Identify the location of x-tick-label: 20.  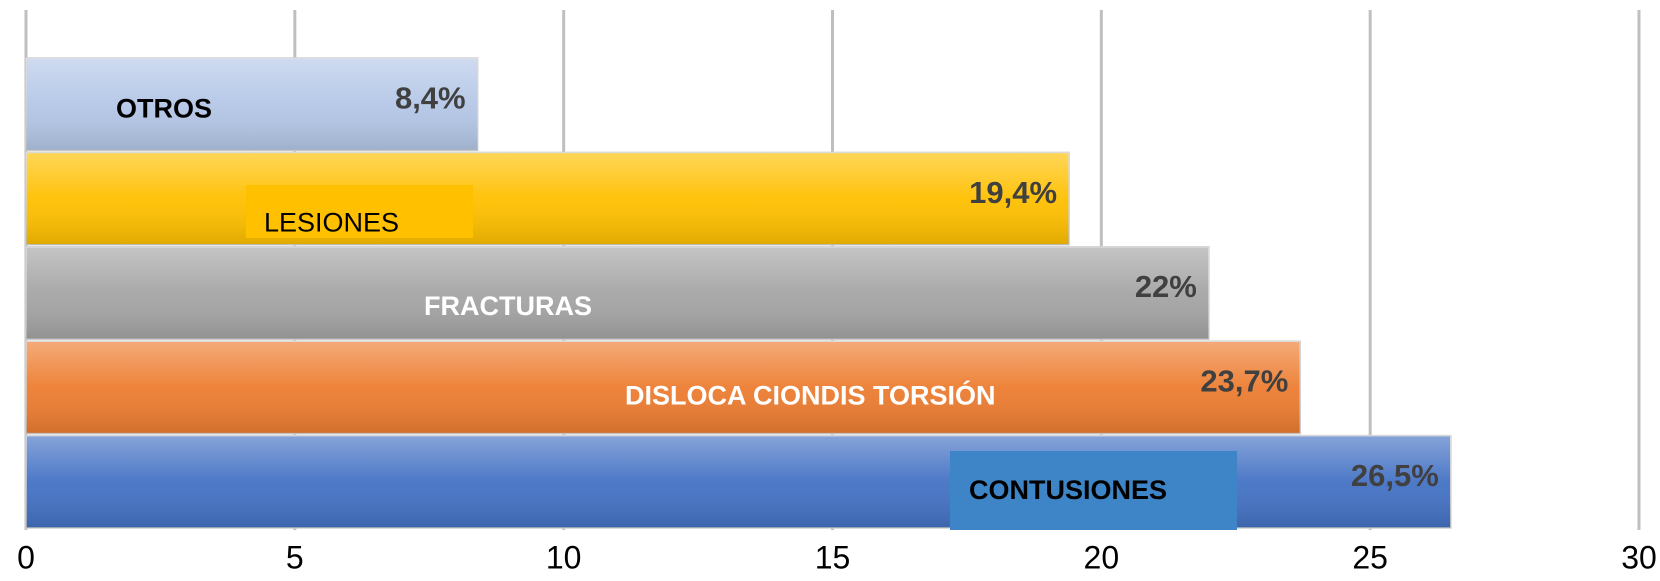
(1102, 557).